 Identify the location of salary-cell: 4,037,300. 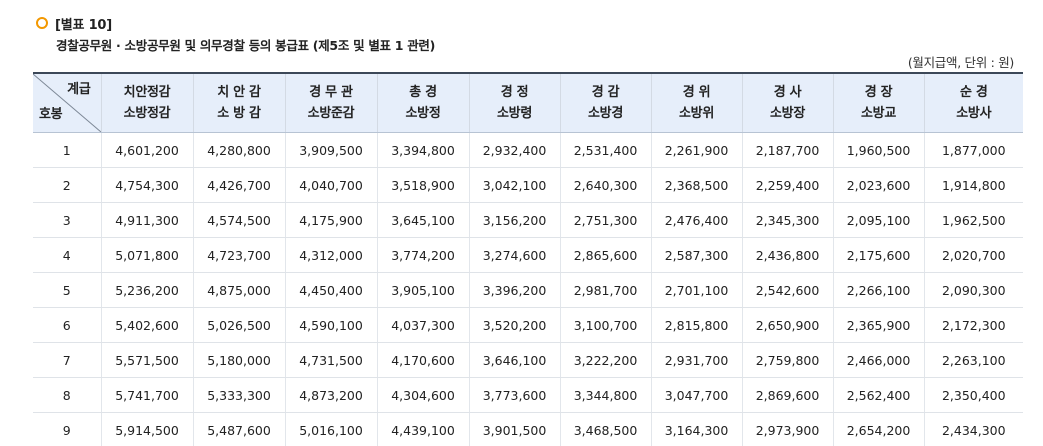
(423, 325).